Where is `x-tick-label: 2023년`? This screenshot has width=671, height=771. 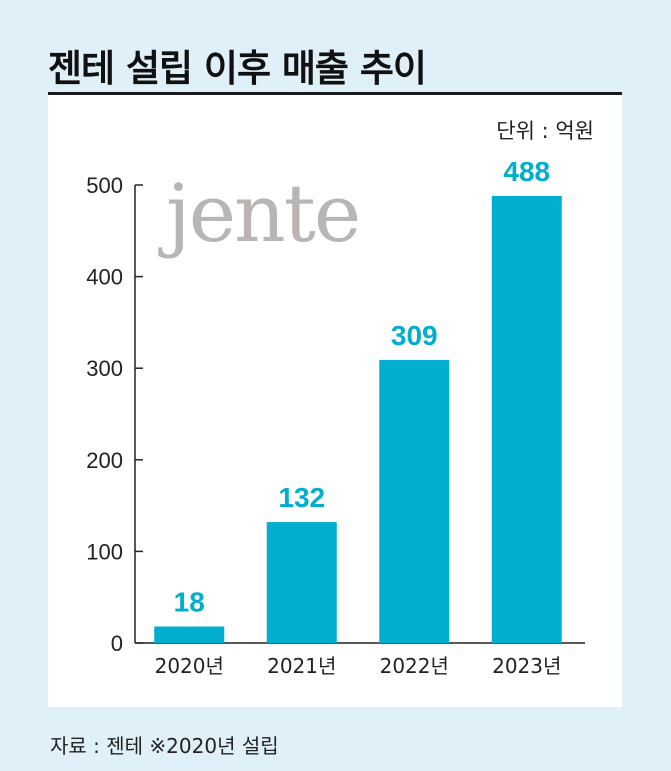 x-tick-label: 2023년 is located at coordinates (526, 666).